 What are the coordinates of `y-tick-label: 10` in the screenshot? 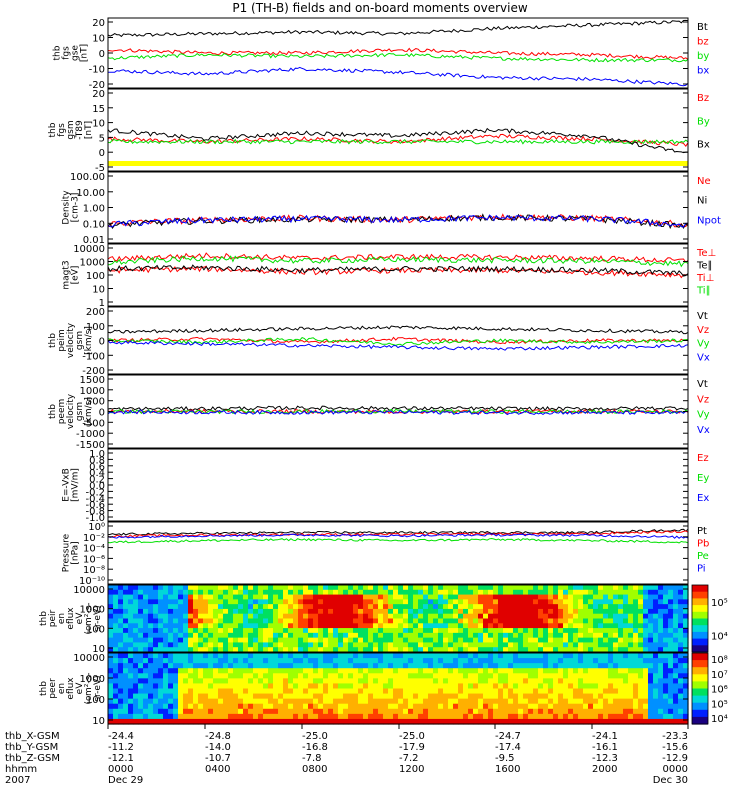 It's located at (98, 649).